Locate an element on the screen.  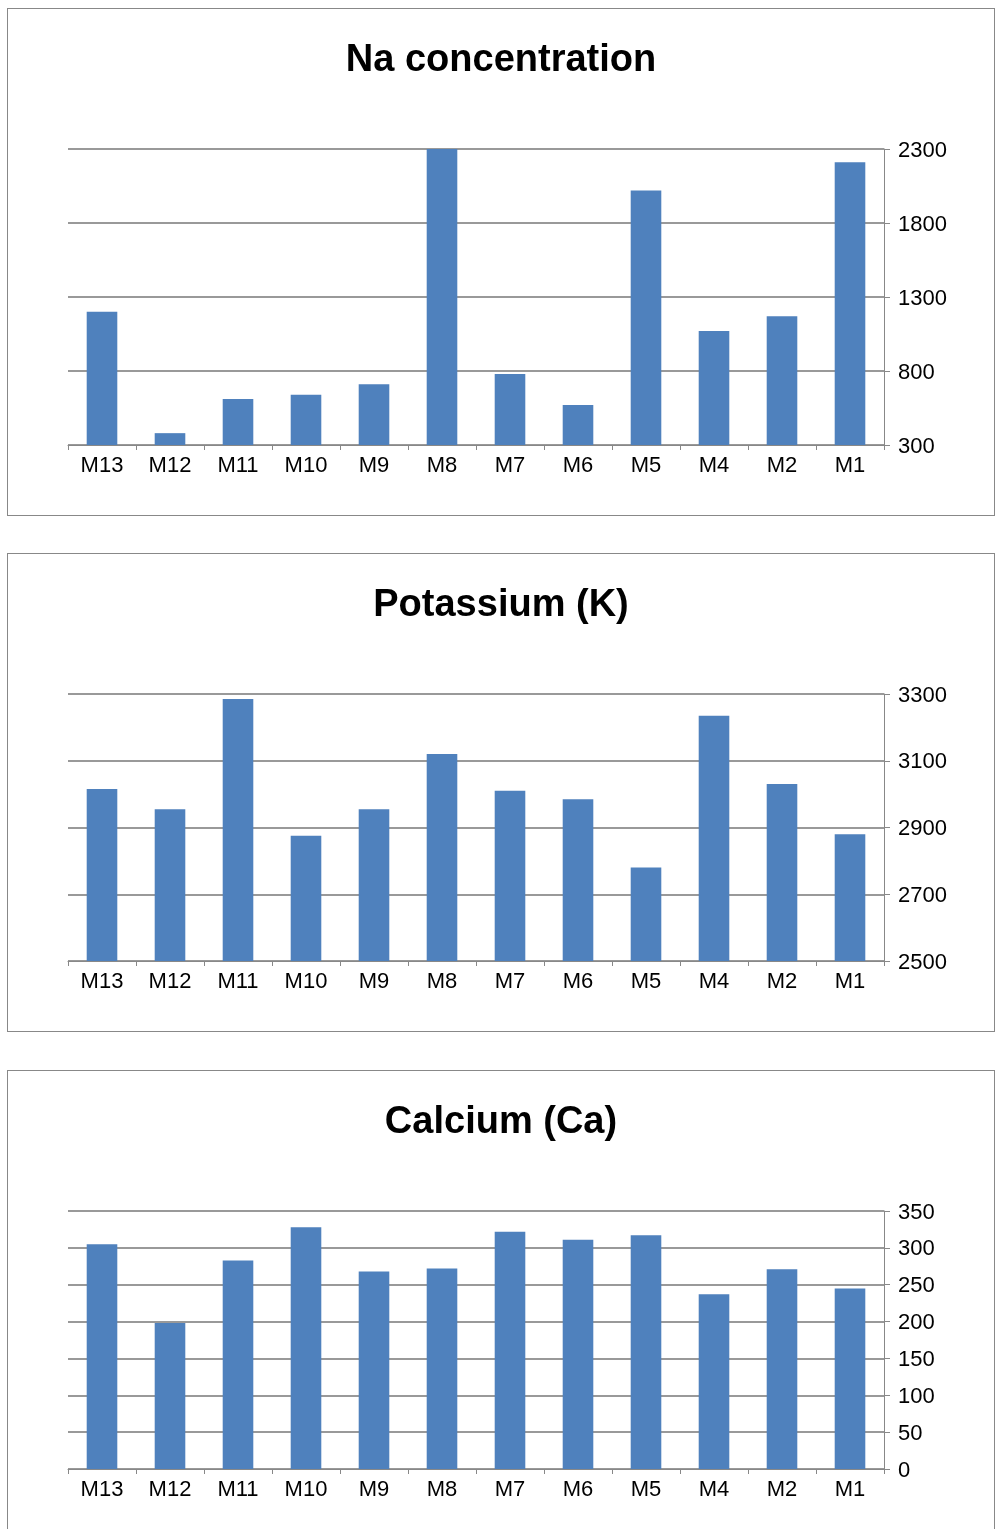
y-tick-label: 2900 is located at coordinates (922, 827).